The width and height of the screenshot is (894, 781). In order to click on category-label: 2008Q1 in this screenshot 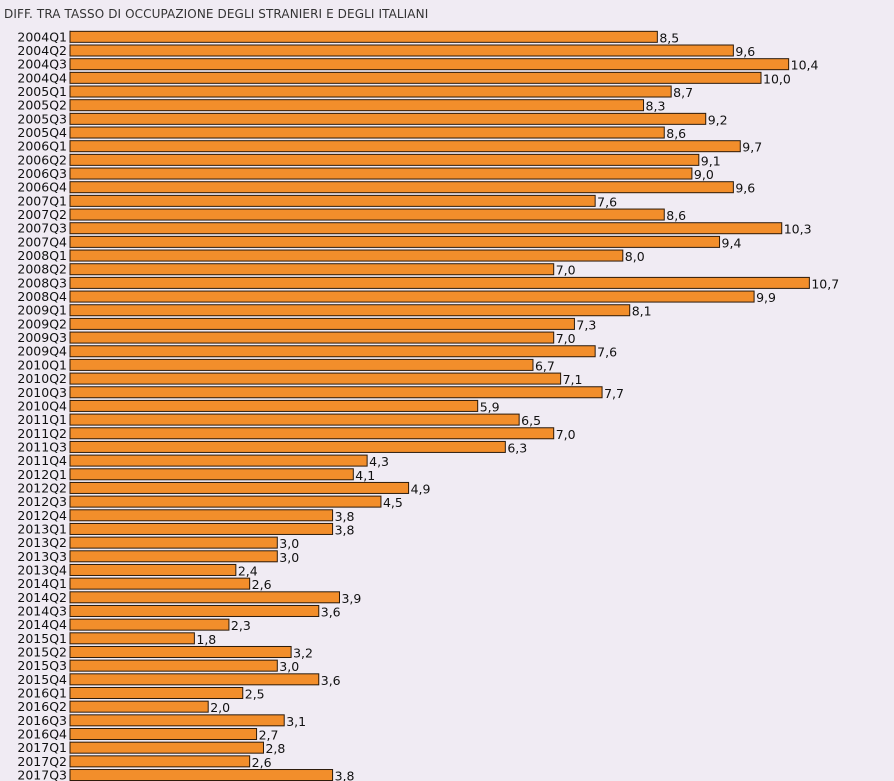, I will do `click(42, 255)`.